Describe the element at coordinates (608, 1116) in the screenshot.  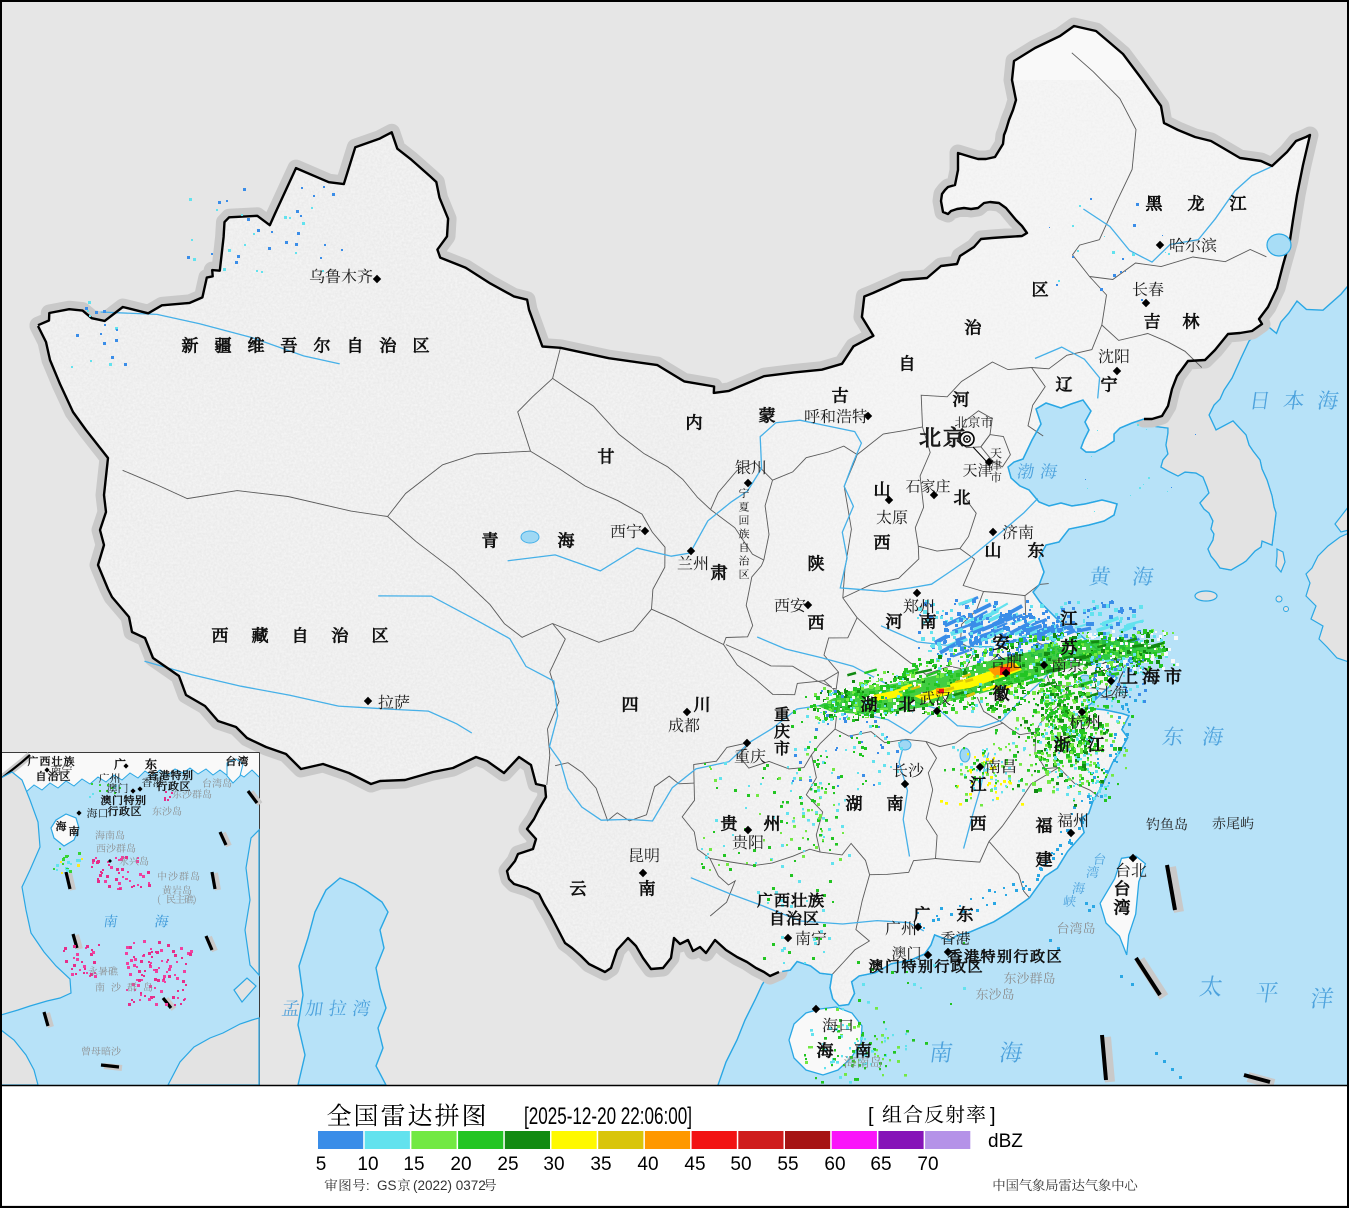
I see `svg-text: [2025-12-20 22:06:00]` at that location.